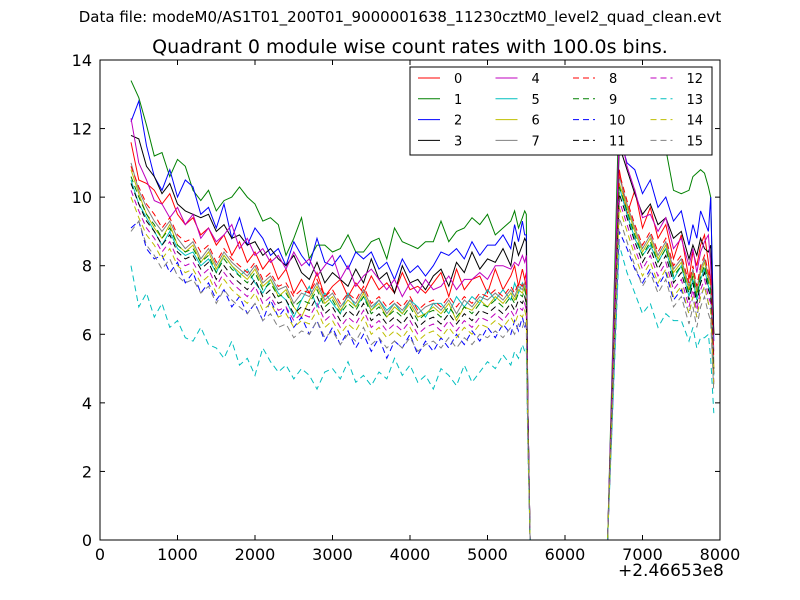 This screenshot has height=600, width=800. I want to click on legend-label-1: 1, so click(458, 100).